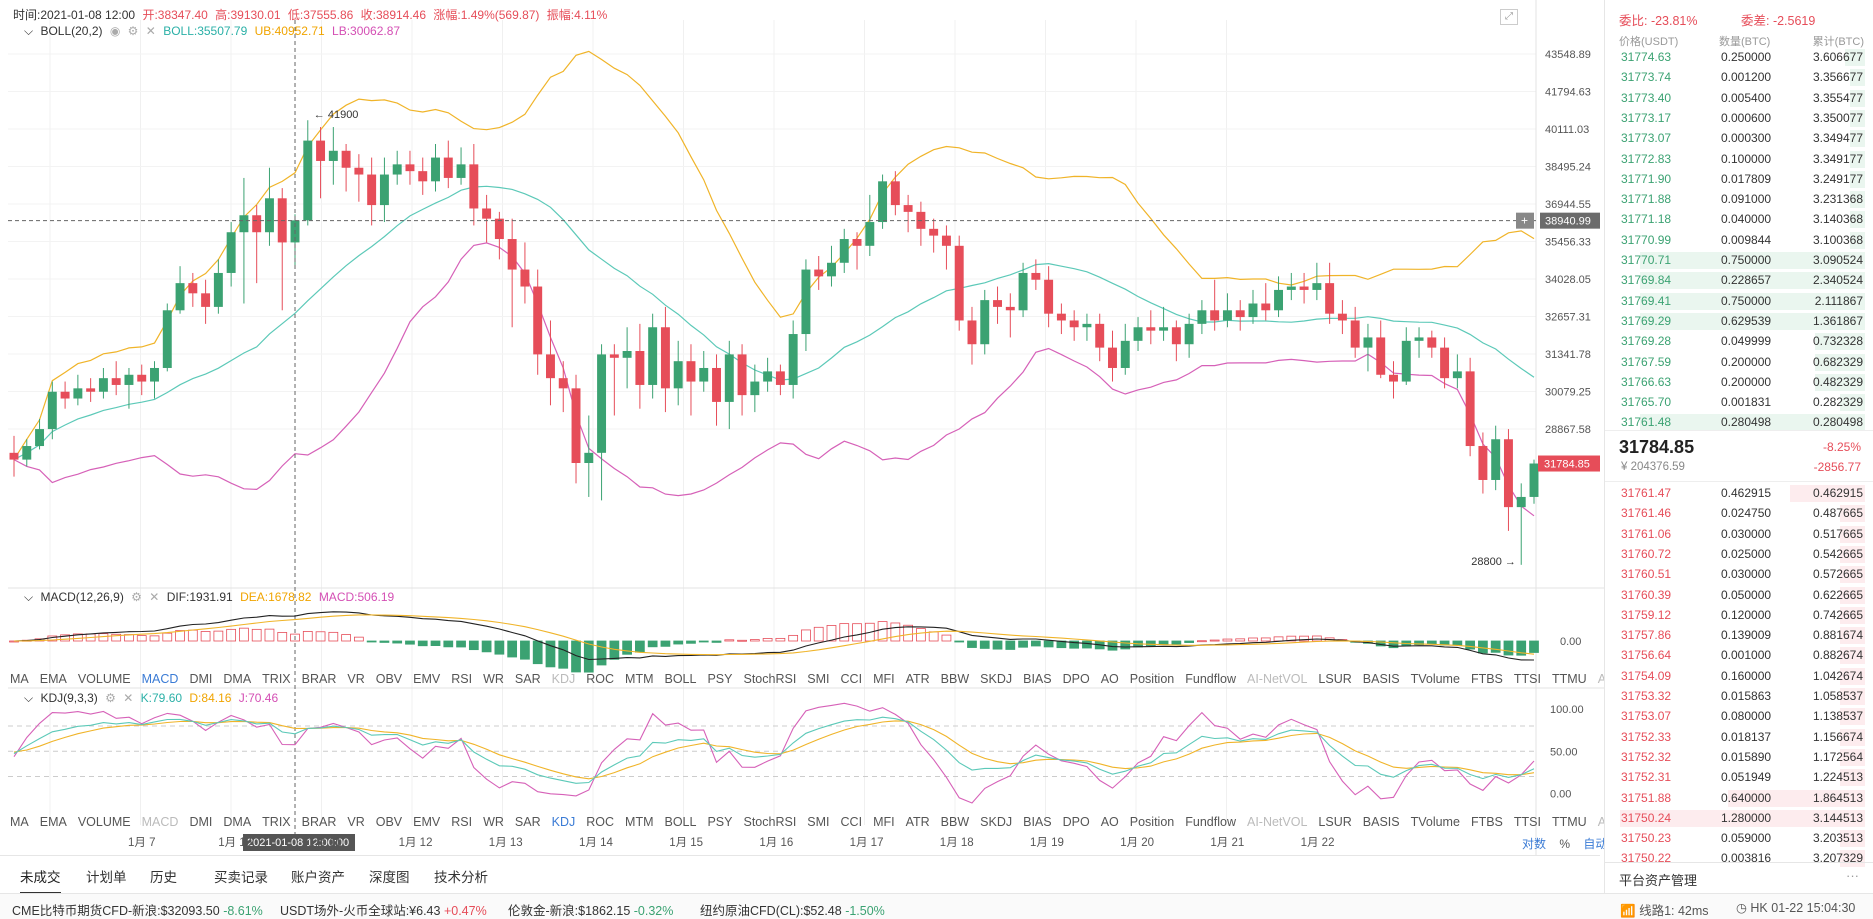 Image resolution: width=1873 pixels, height=919 pixels. What do you see at coordinates (1739, 716) in the screenshot?
I see `bid-row: 31753.07 0.080000 1.138537` at bounding box center [1739, 716].